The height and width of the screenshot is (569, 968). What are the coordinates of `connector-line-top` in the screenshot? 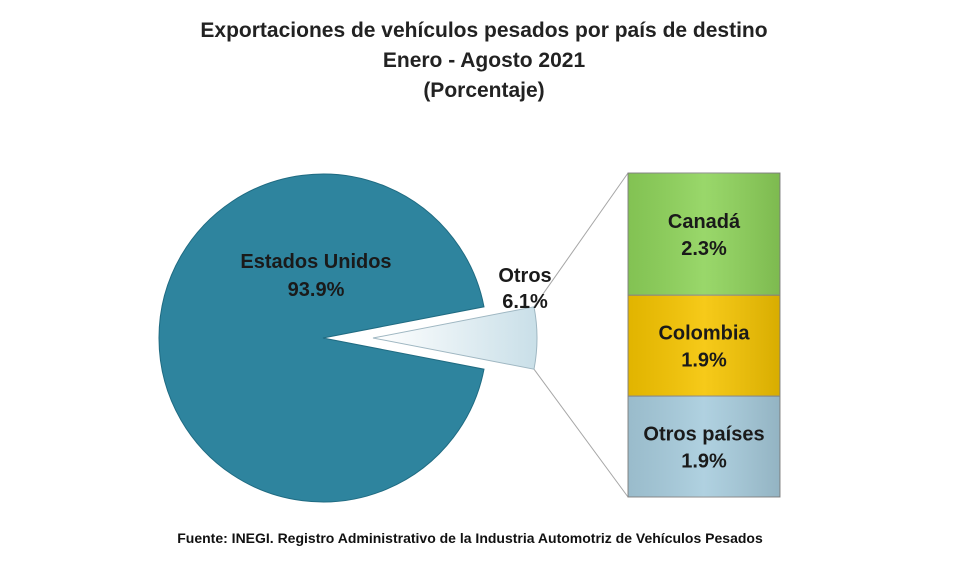 It's located at (581, 240).